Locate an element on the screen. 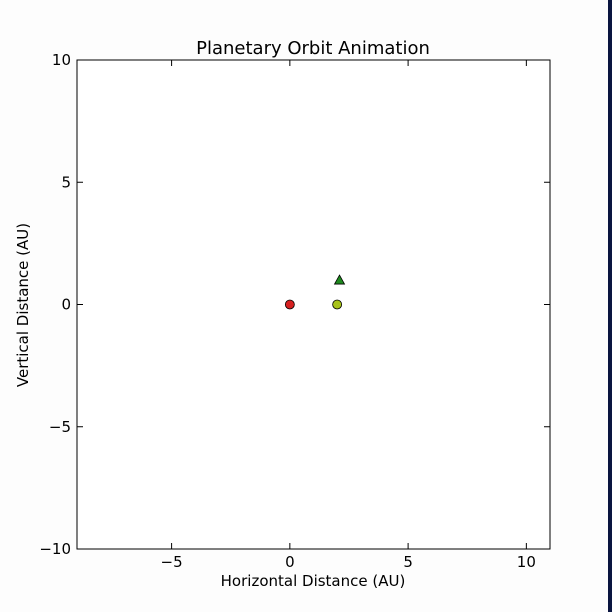  y-tick-label: 5 is located at coordinates (66, 182).